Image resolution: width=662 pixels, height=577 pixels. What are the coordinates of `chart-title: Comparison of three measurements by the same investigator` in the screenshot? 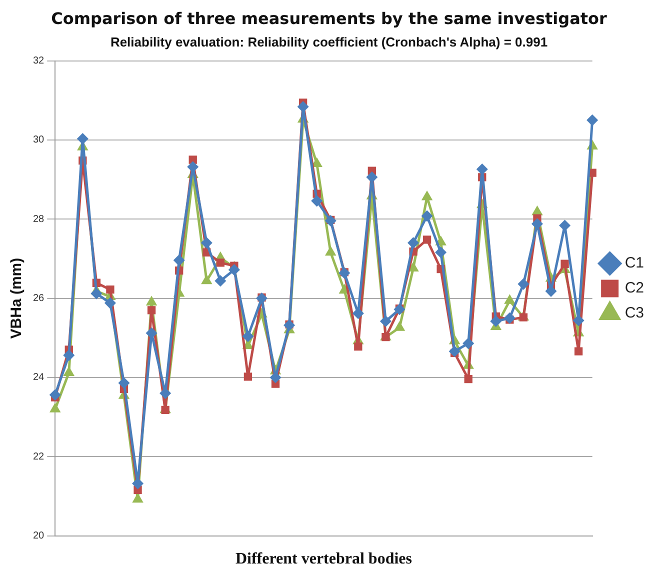 It's located at (329, 18).